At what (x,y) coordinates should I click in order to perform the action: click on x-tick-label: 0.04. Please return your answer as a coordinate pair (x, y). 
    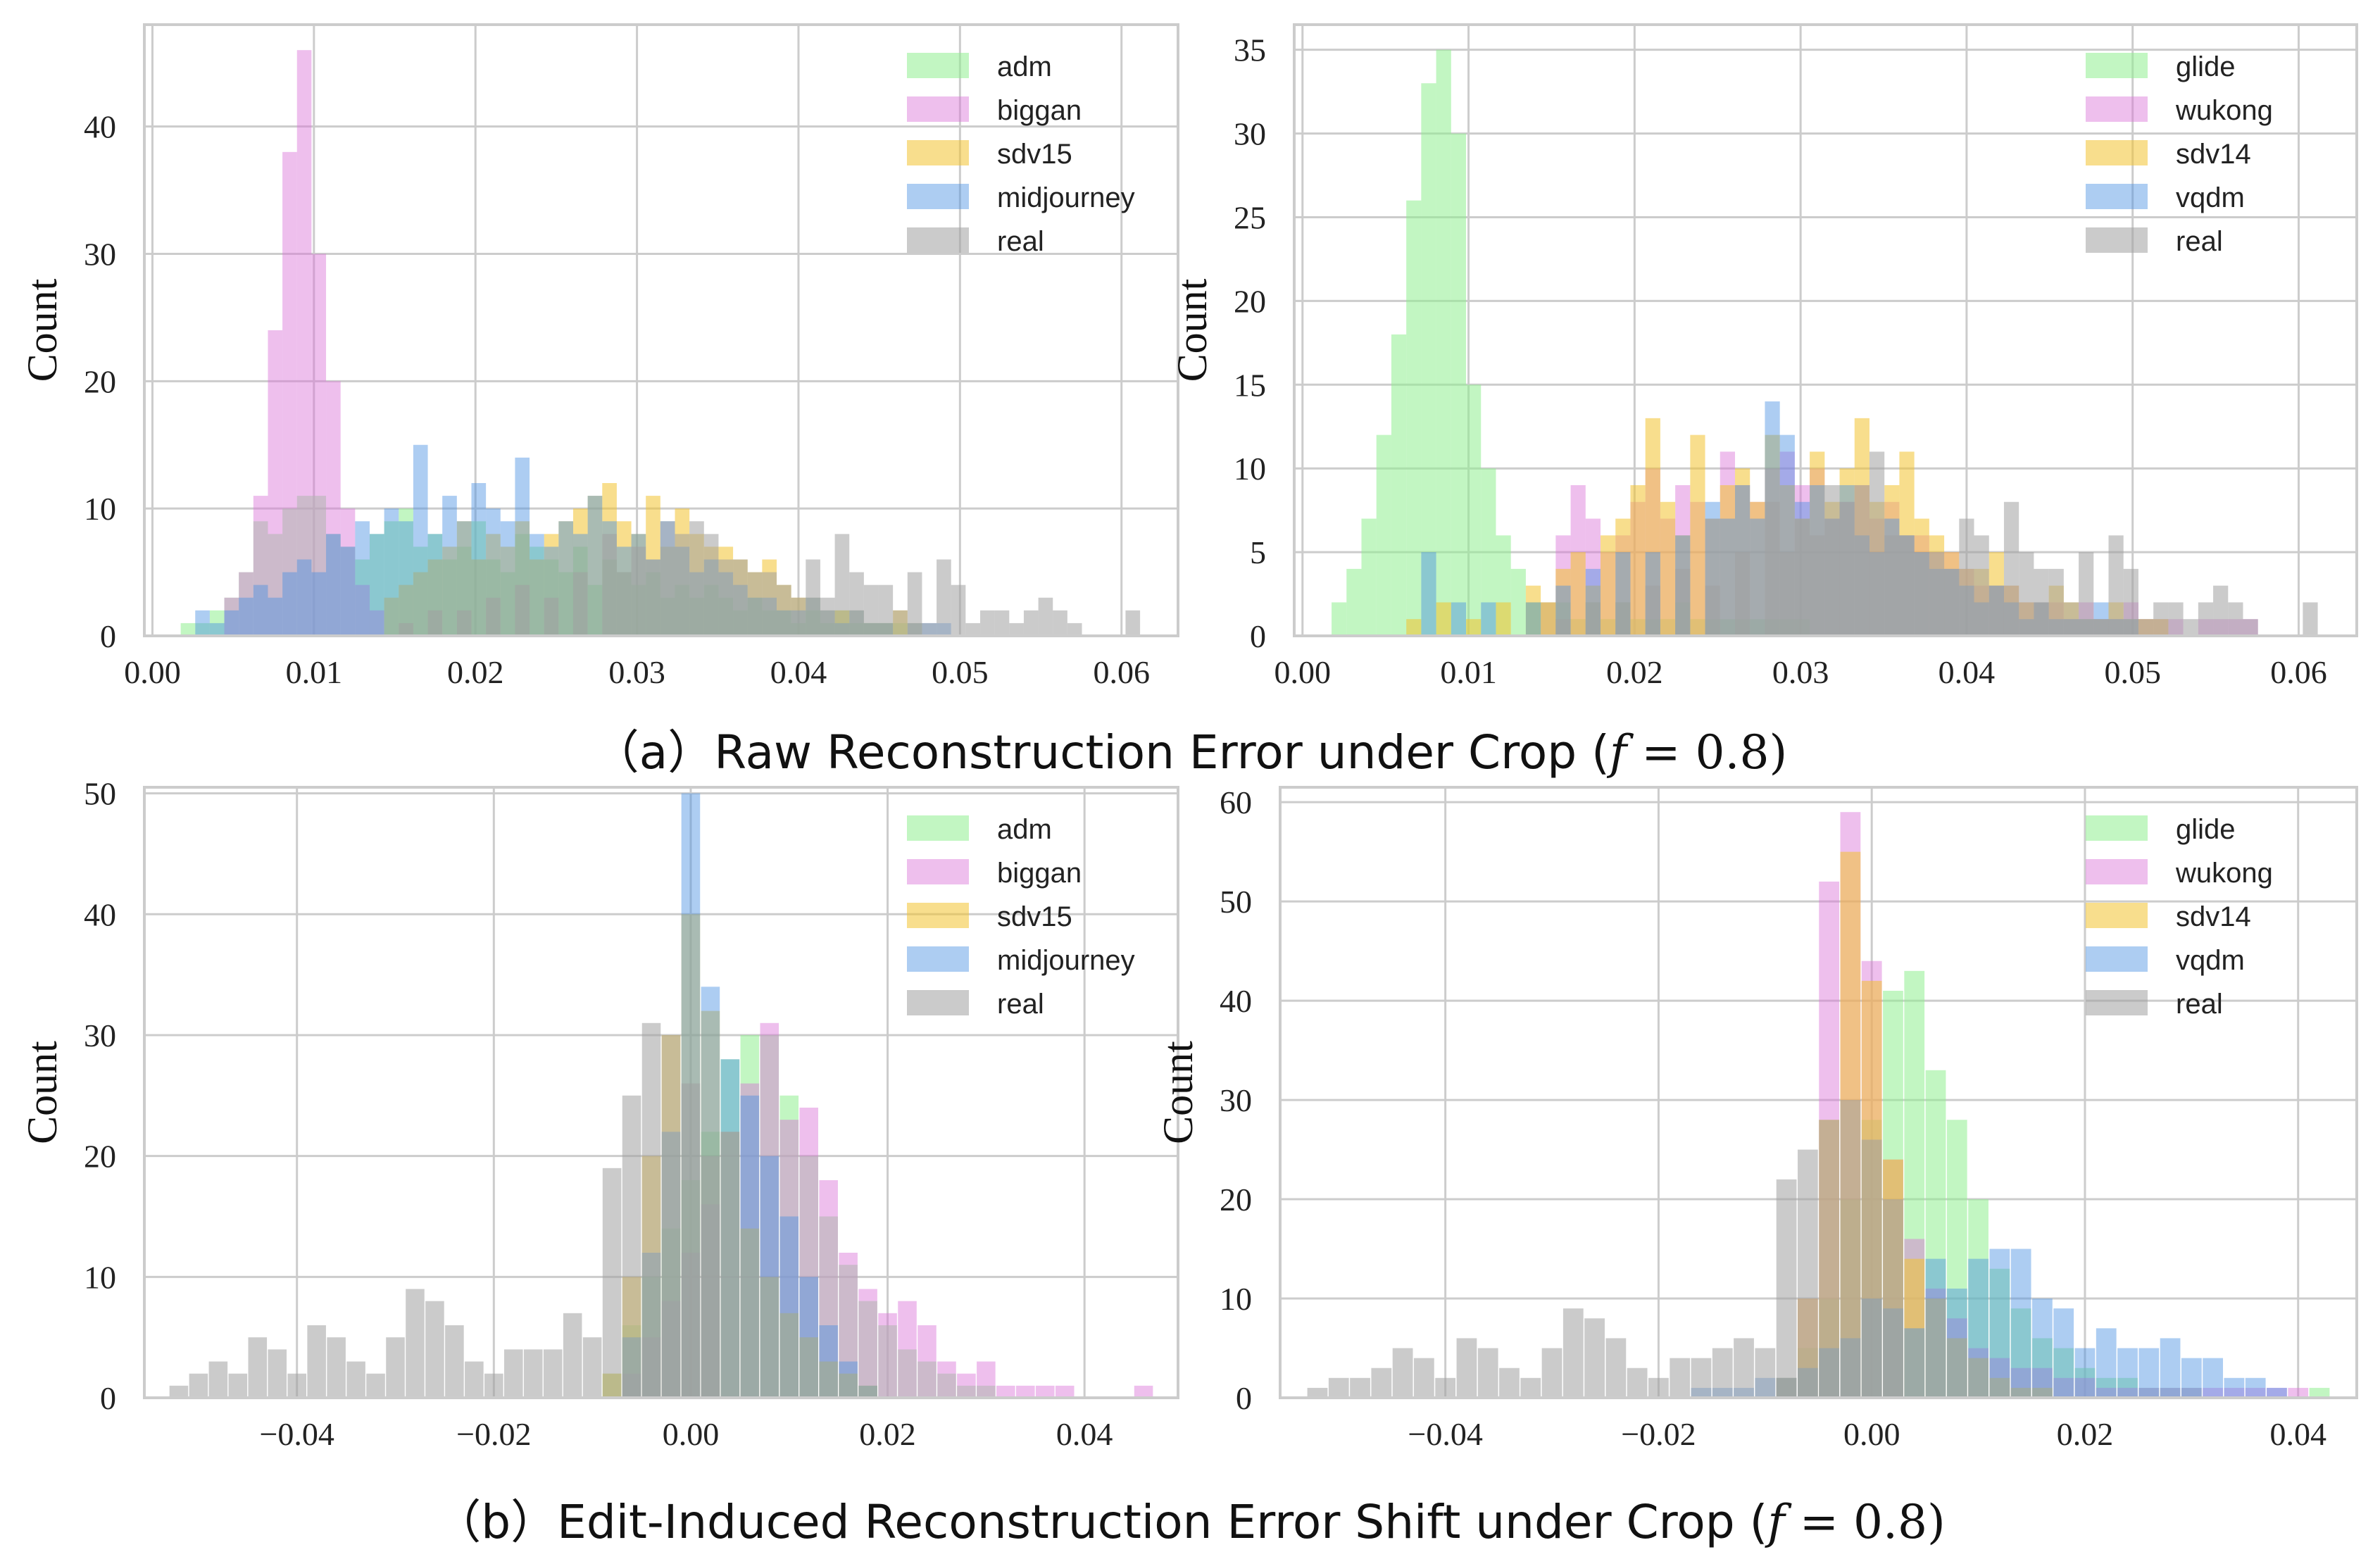
    Looking at the image, I should click on (2297, 1434).